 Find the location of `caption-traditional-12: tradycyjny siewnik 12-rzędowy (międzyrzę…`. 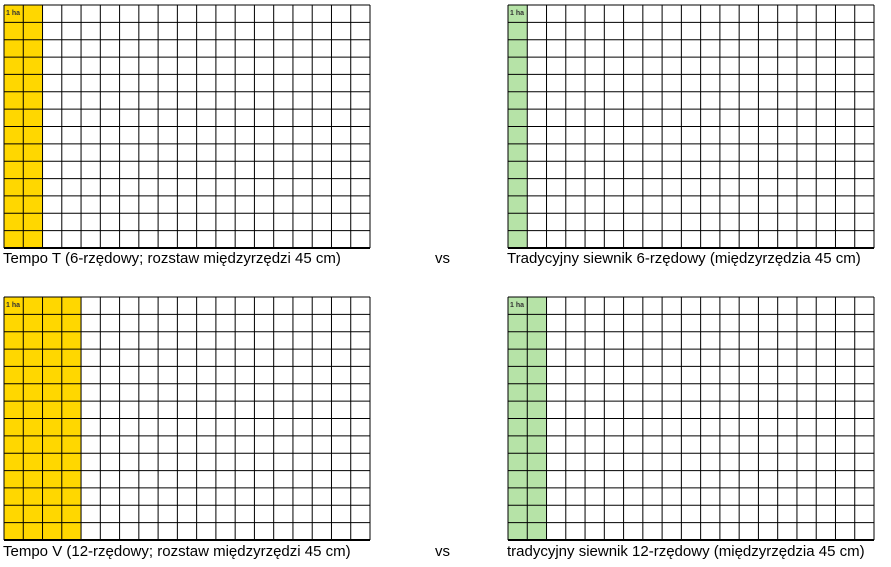

caption-traditional-12: tradycyjny siewnik 12-rzędowy (międzyrzę… is located at coordinates (686, 551).